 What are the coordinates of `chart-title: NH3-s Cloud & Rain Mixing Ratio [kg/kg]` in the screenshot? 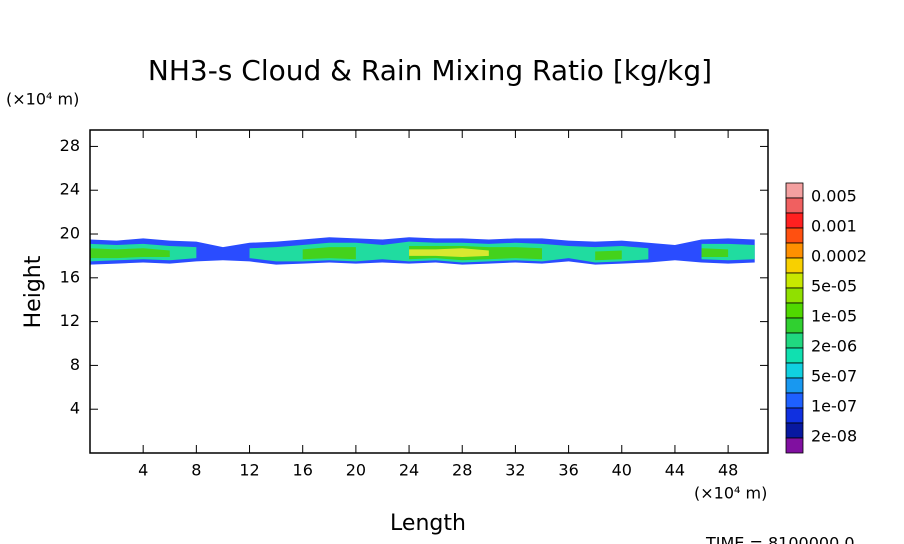 It's located at (430, 70).